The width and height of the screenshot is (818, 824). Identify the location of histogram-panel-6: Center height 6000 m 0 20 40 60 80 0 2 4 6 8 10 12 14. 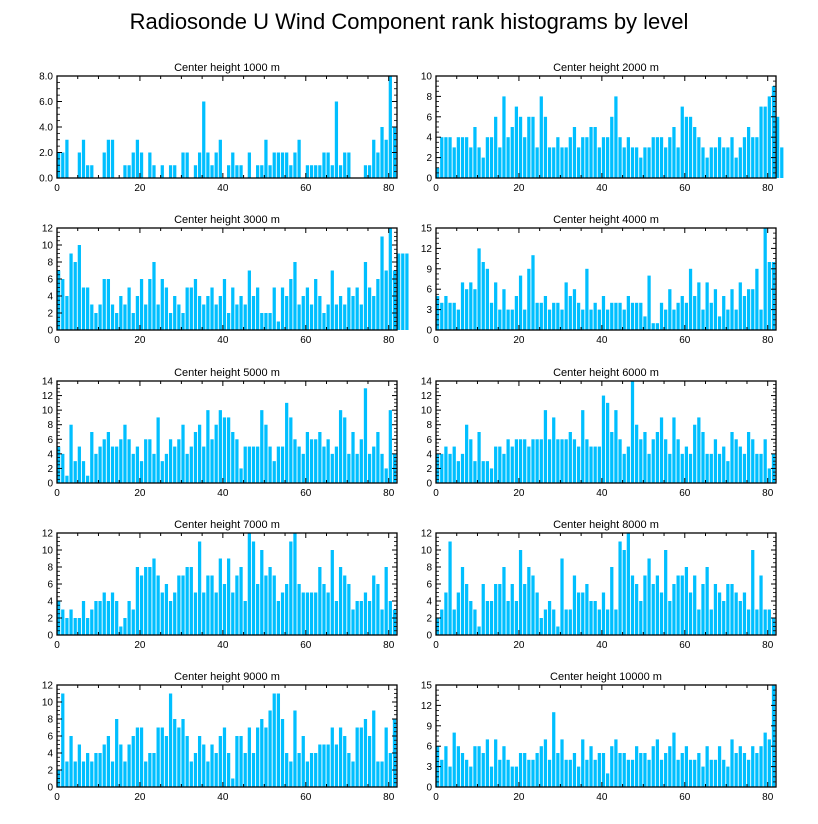
(599, 433).